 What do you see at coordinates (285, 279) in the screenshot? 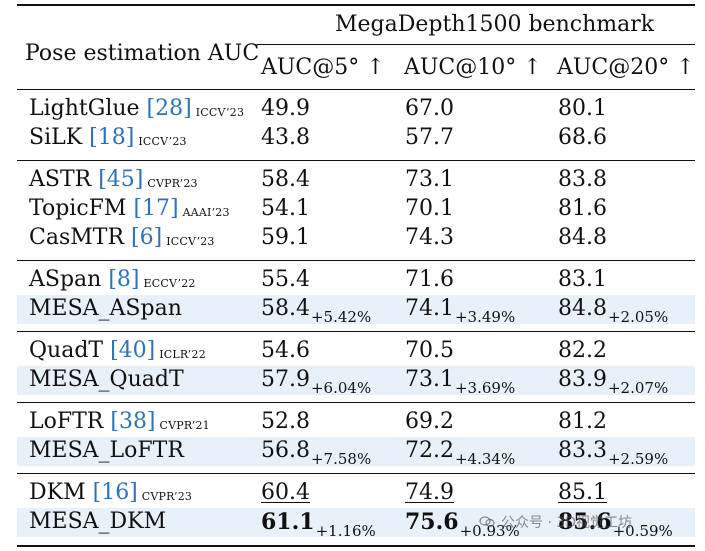
I see `auc5-value: 55.4` at bounding box center [285, 279].